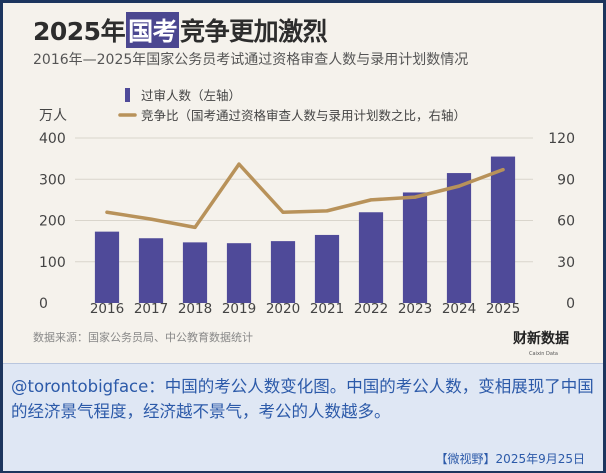 This screenshot has height=473, width=606. Describe the element at coordinates (52, 263) in the screenshot. I see `left-axis-tick: 100` at that location.